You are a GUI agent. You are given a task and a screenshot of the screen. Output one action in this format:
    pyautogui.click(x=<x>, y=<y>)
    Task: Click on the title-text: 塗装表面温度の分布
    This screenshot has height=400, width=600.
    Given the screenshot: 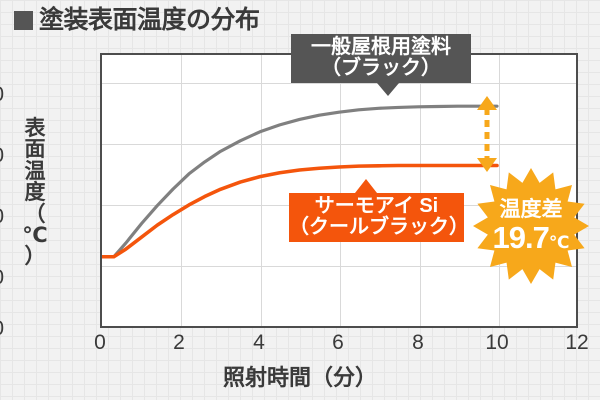 What is the action you would take?
    pyautogui.click(x=149, y=20)
    